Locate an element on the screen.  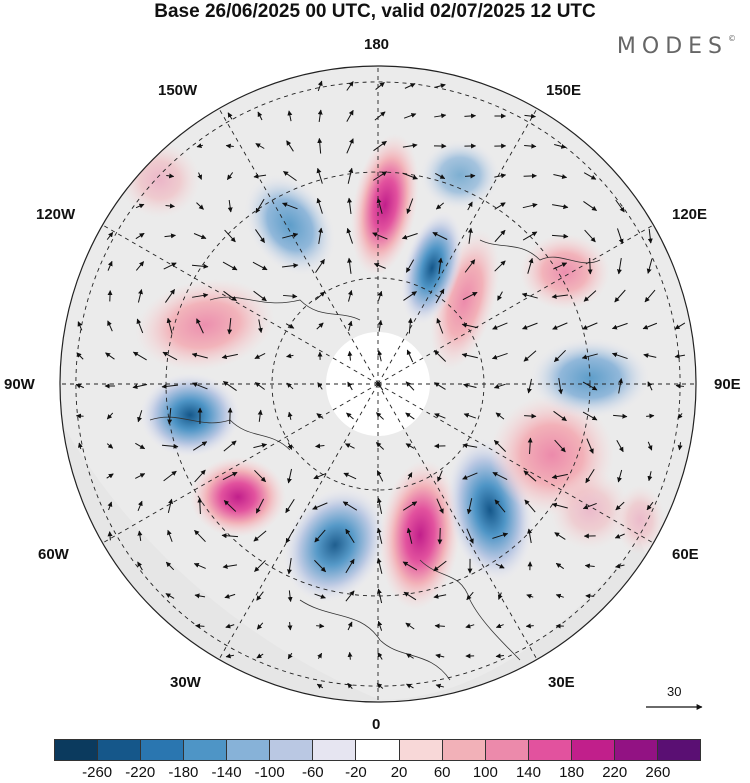
longitude-label-120e: 120E is located at coordinates (690, 214).